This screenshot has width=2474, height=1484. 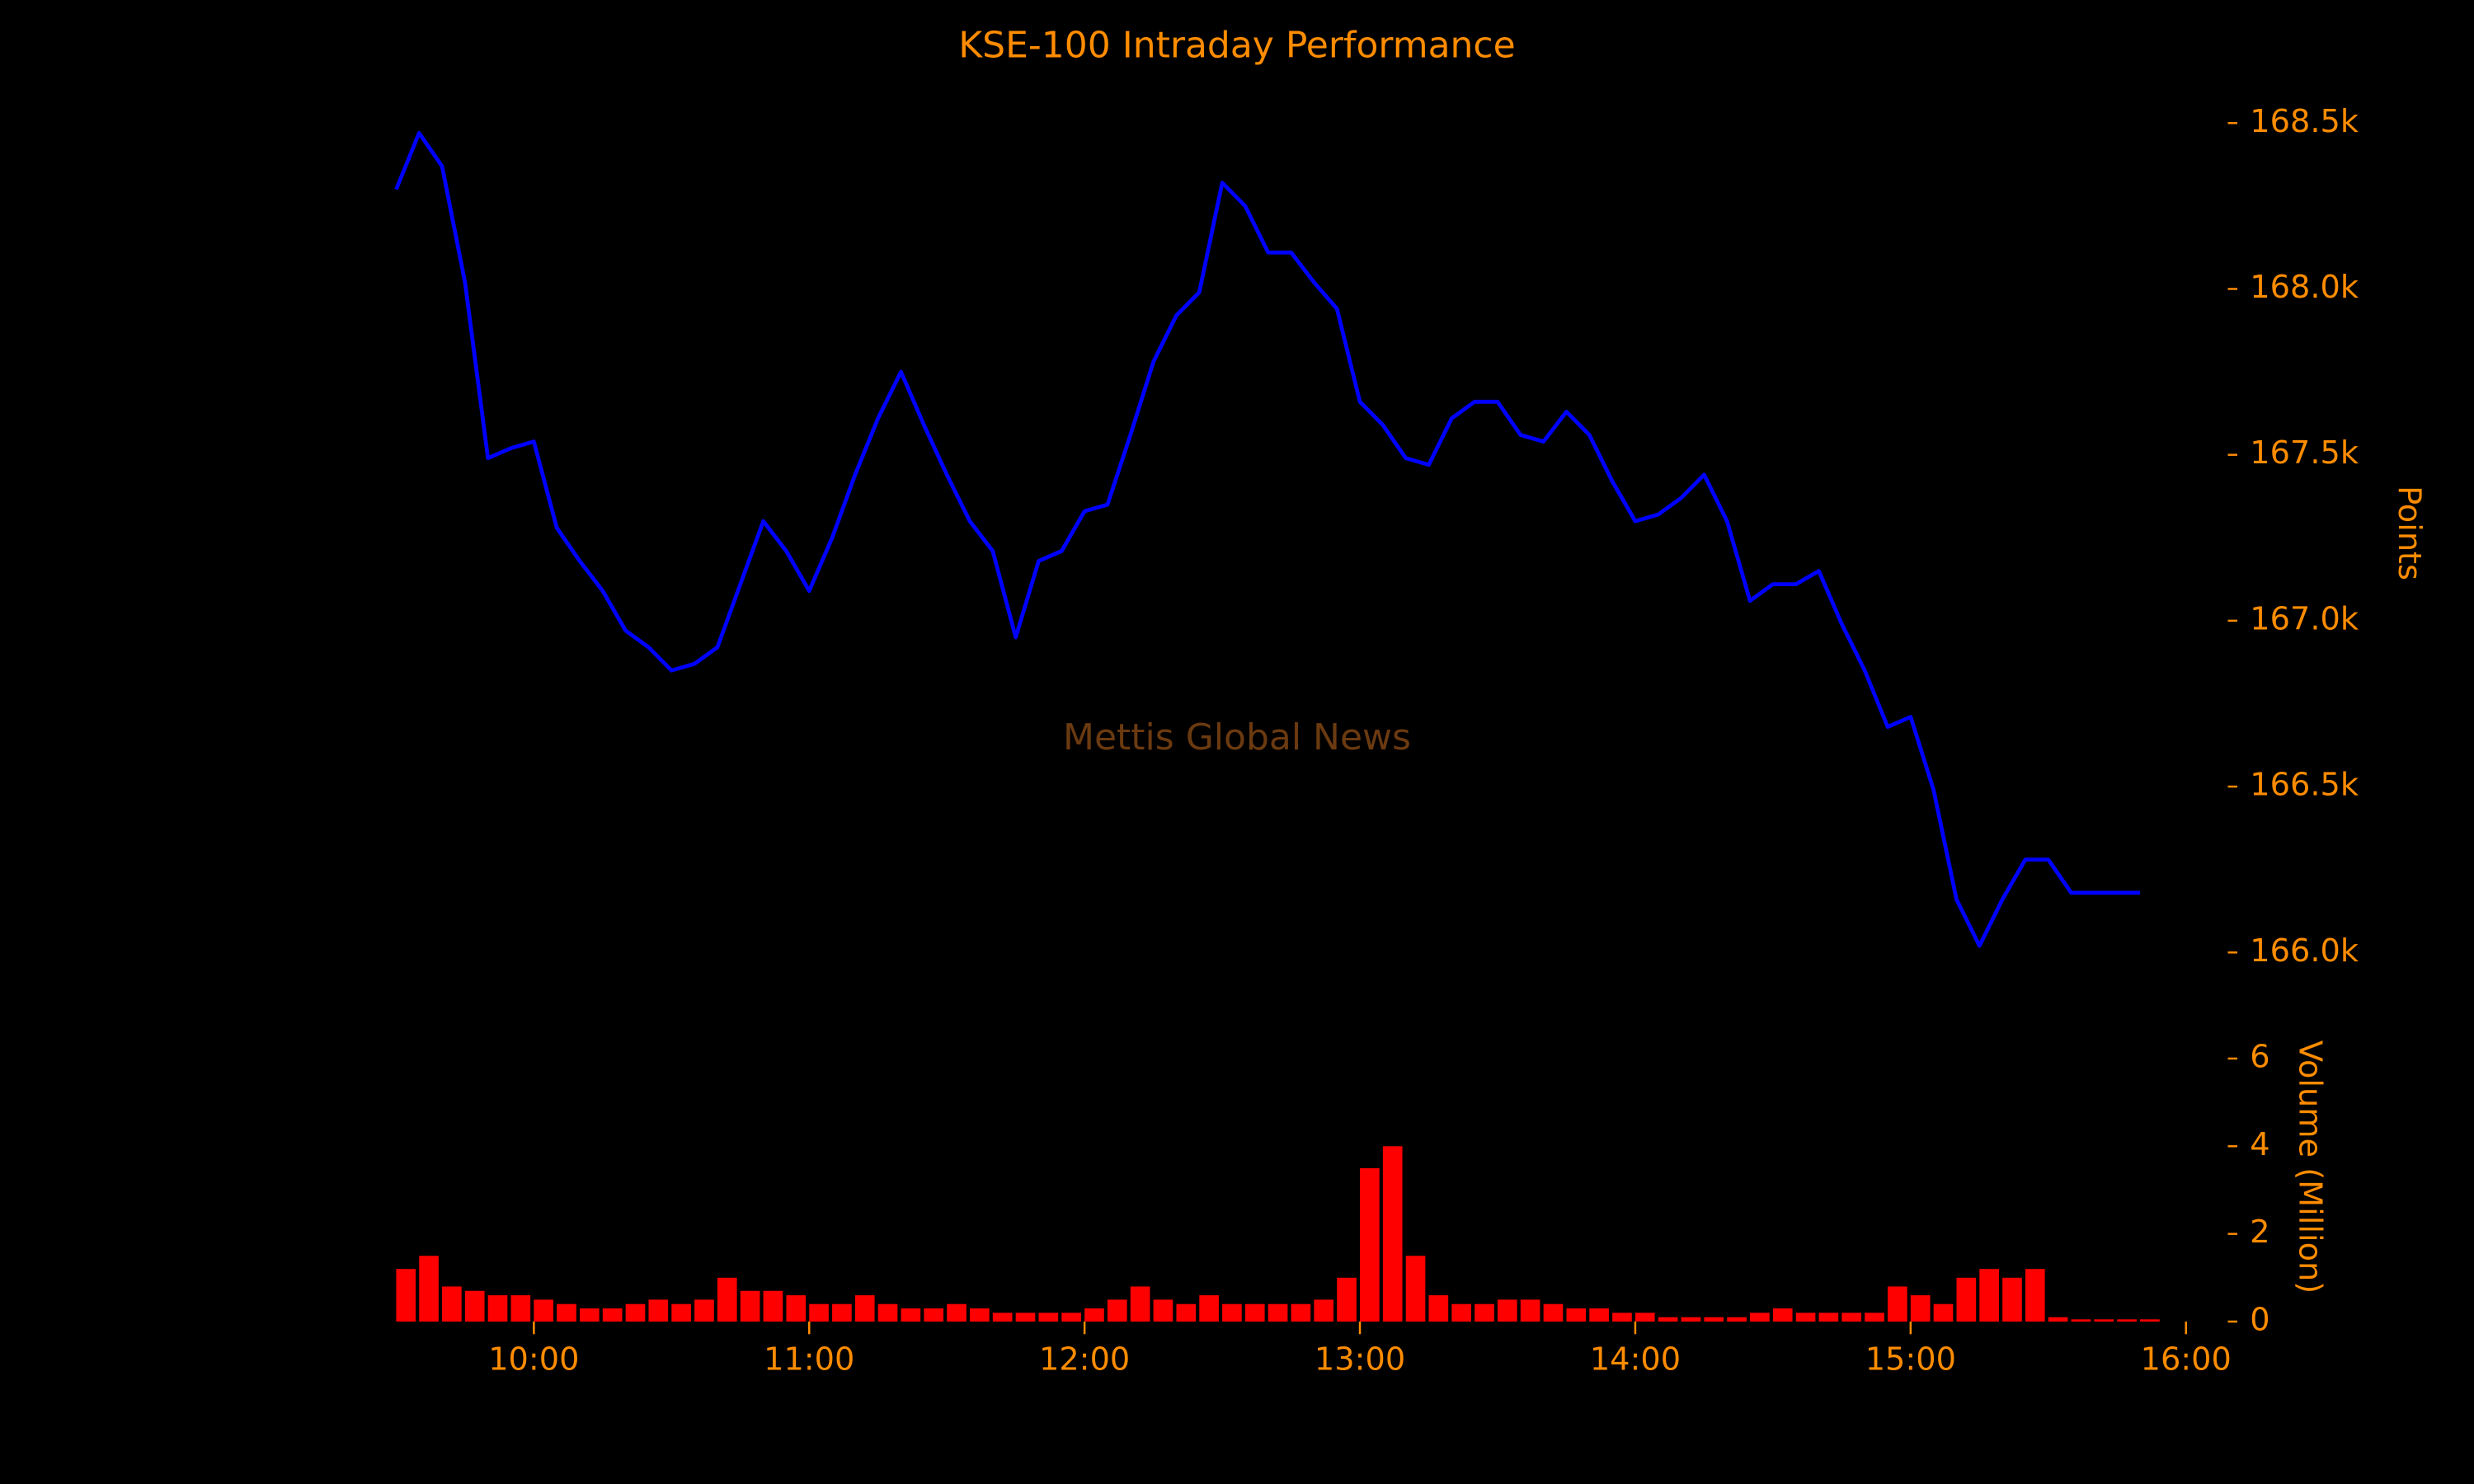 What do you see at coordinates (2310, 1167) in the screenshot?
I see `y-axis-label: Volume (Million)` at bounding box center [2310, 1167].